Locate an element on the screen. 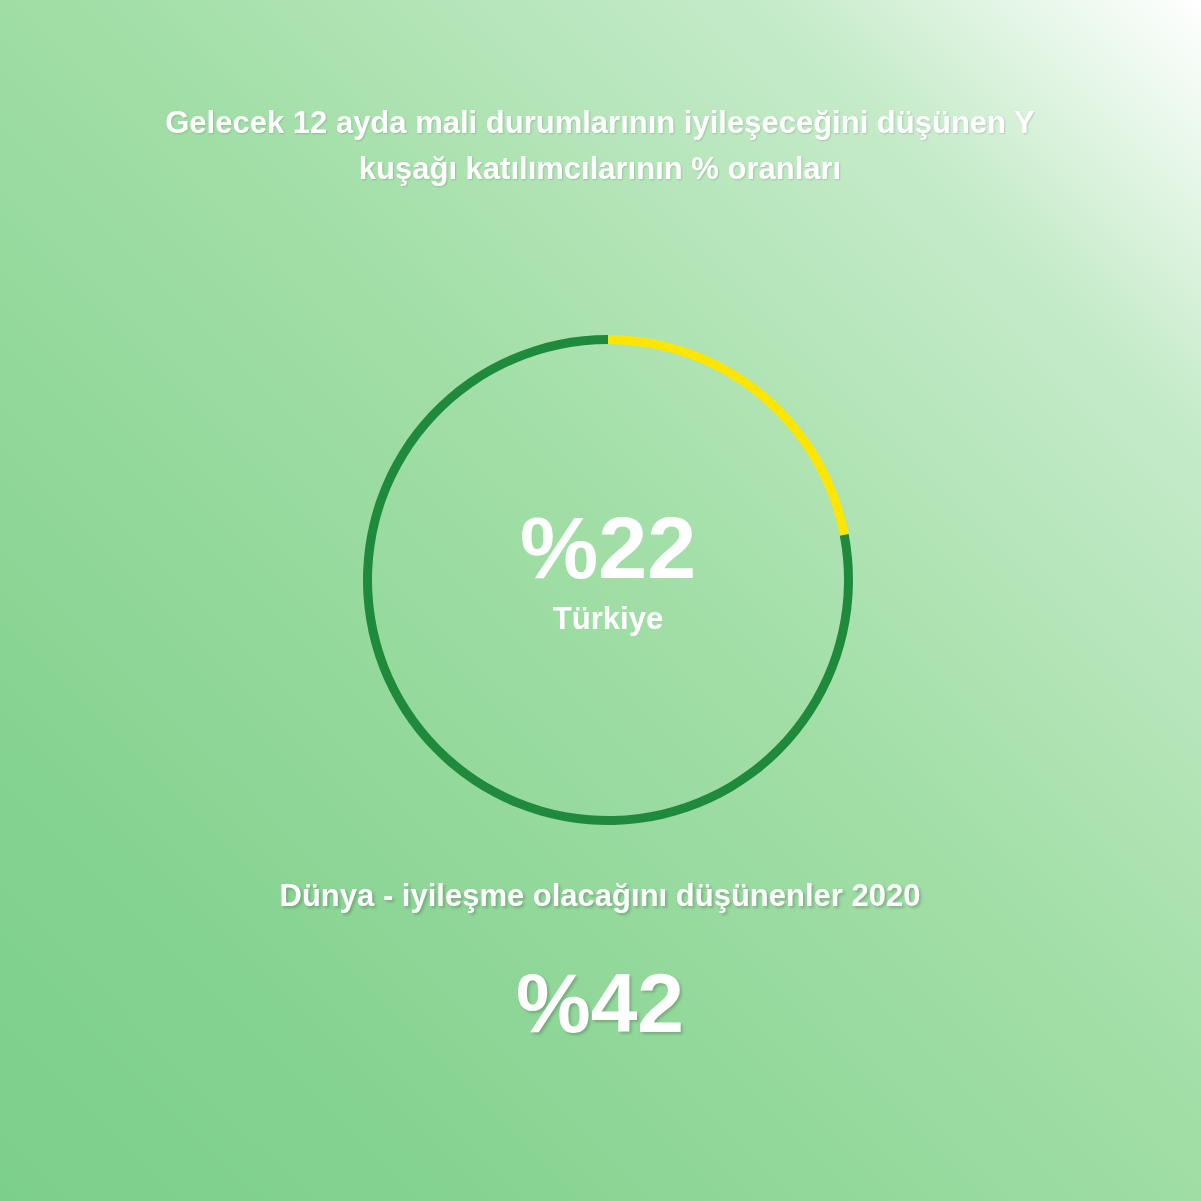  text: Dünya - iyileşme olacağını düşünenler 2020 is located at coordinates (600, 896).